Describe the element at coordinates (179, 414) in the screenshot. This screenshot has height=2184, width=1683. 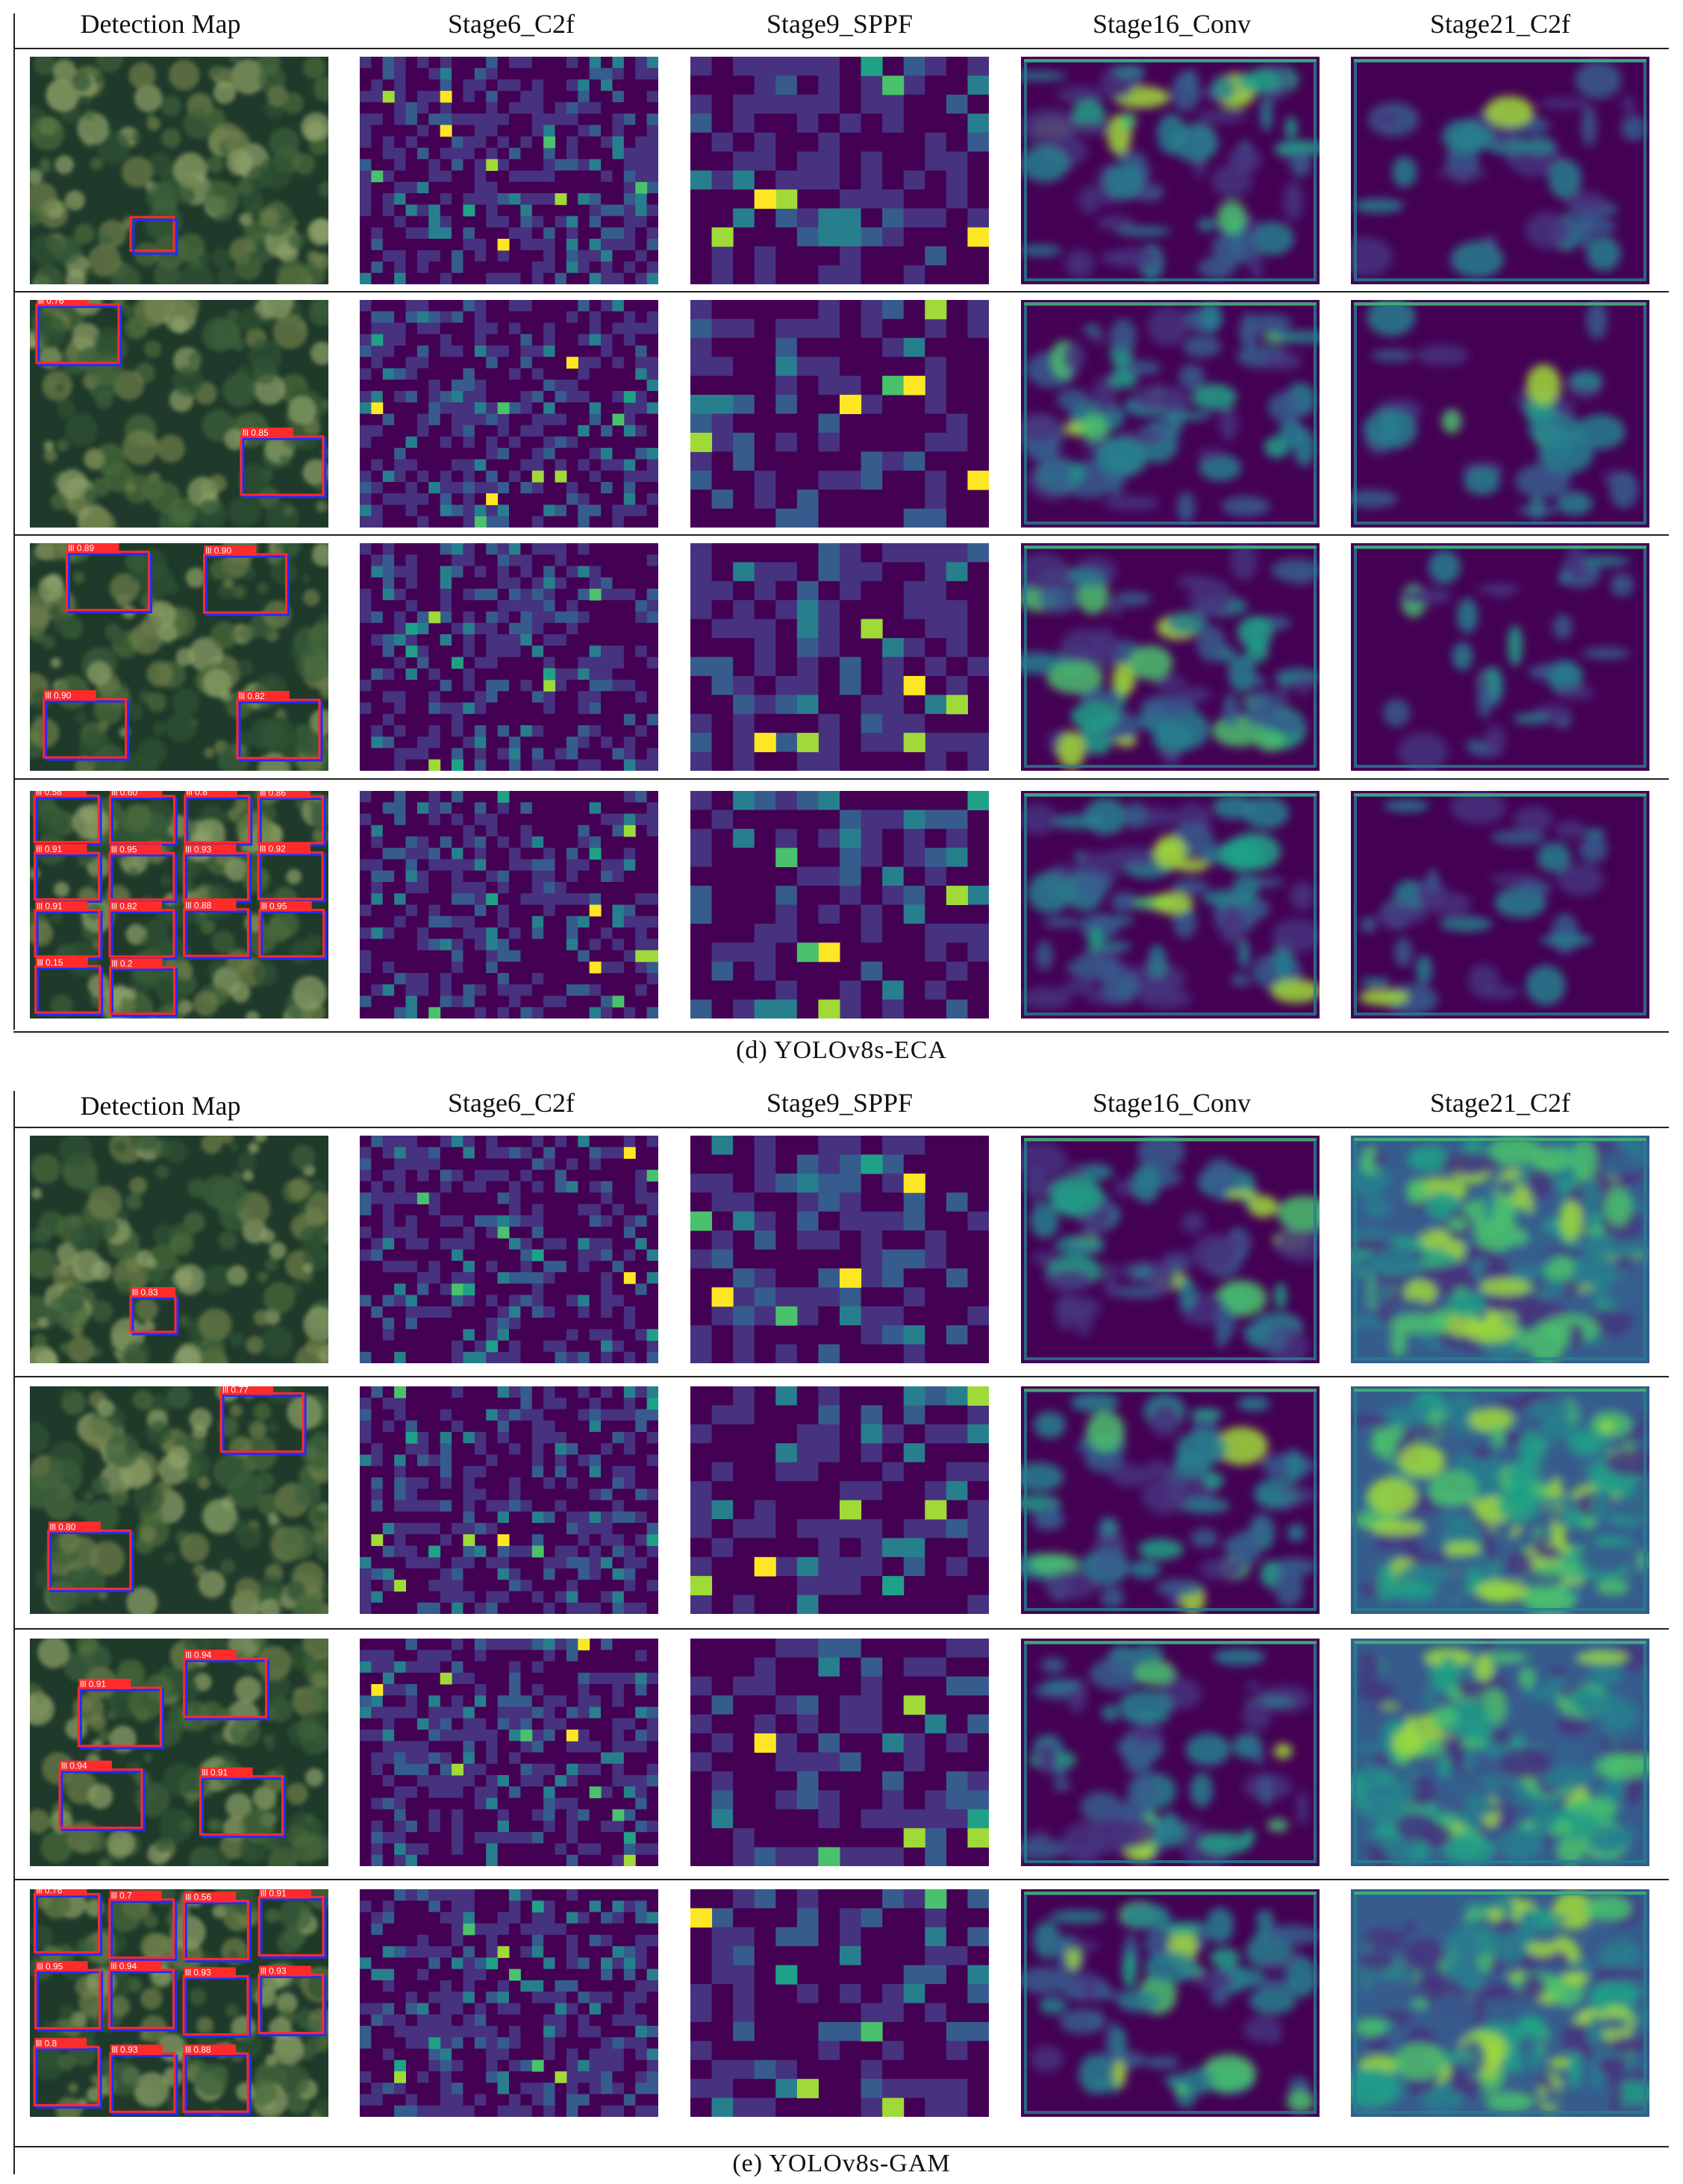
I see `detection-map-image: lll 0.76 lll 0.85` at that location.